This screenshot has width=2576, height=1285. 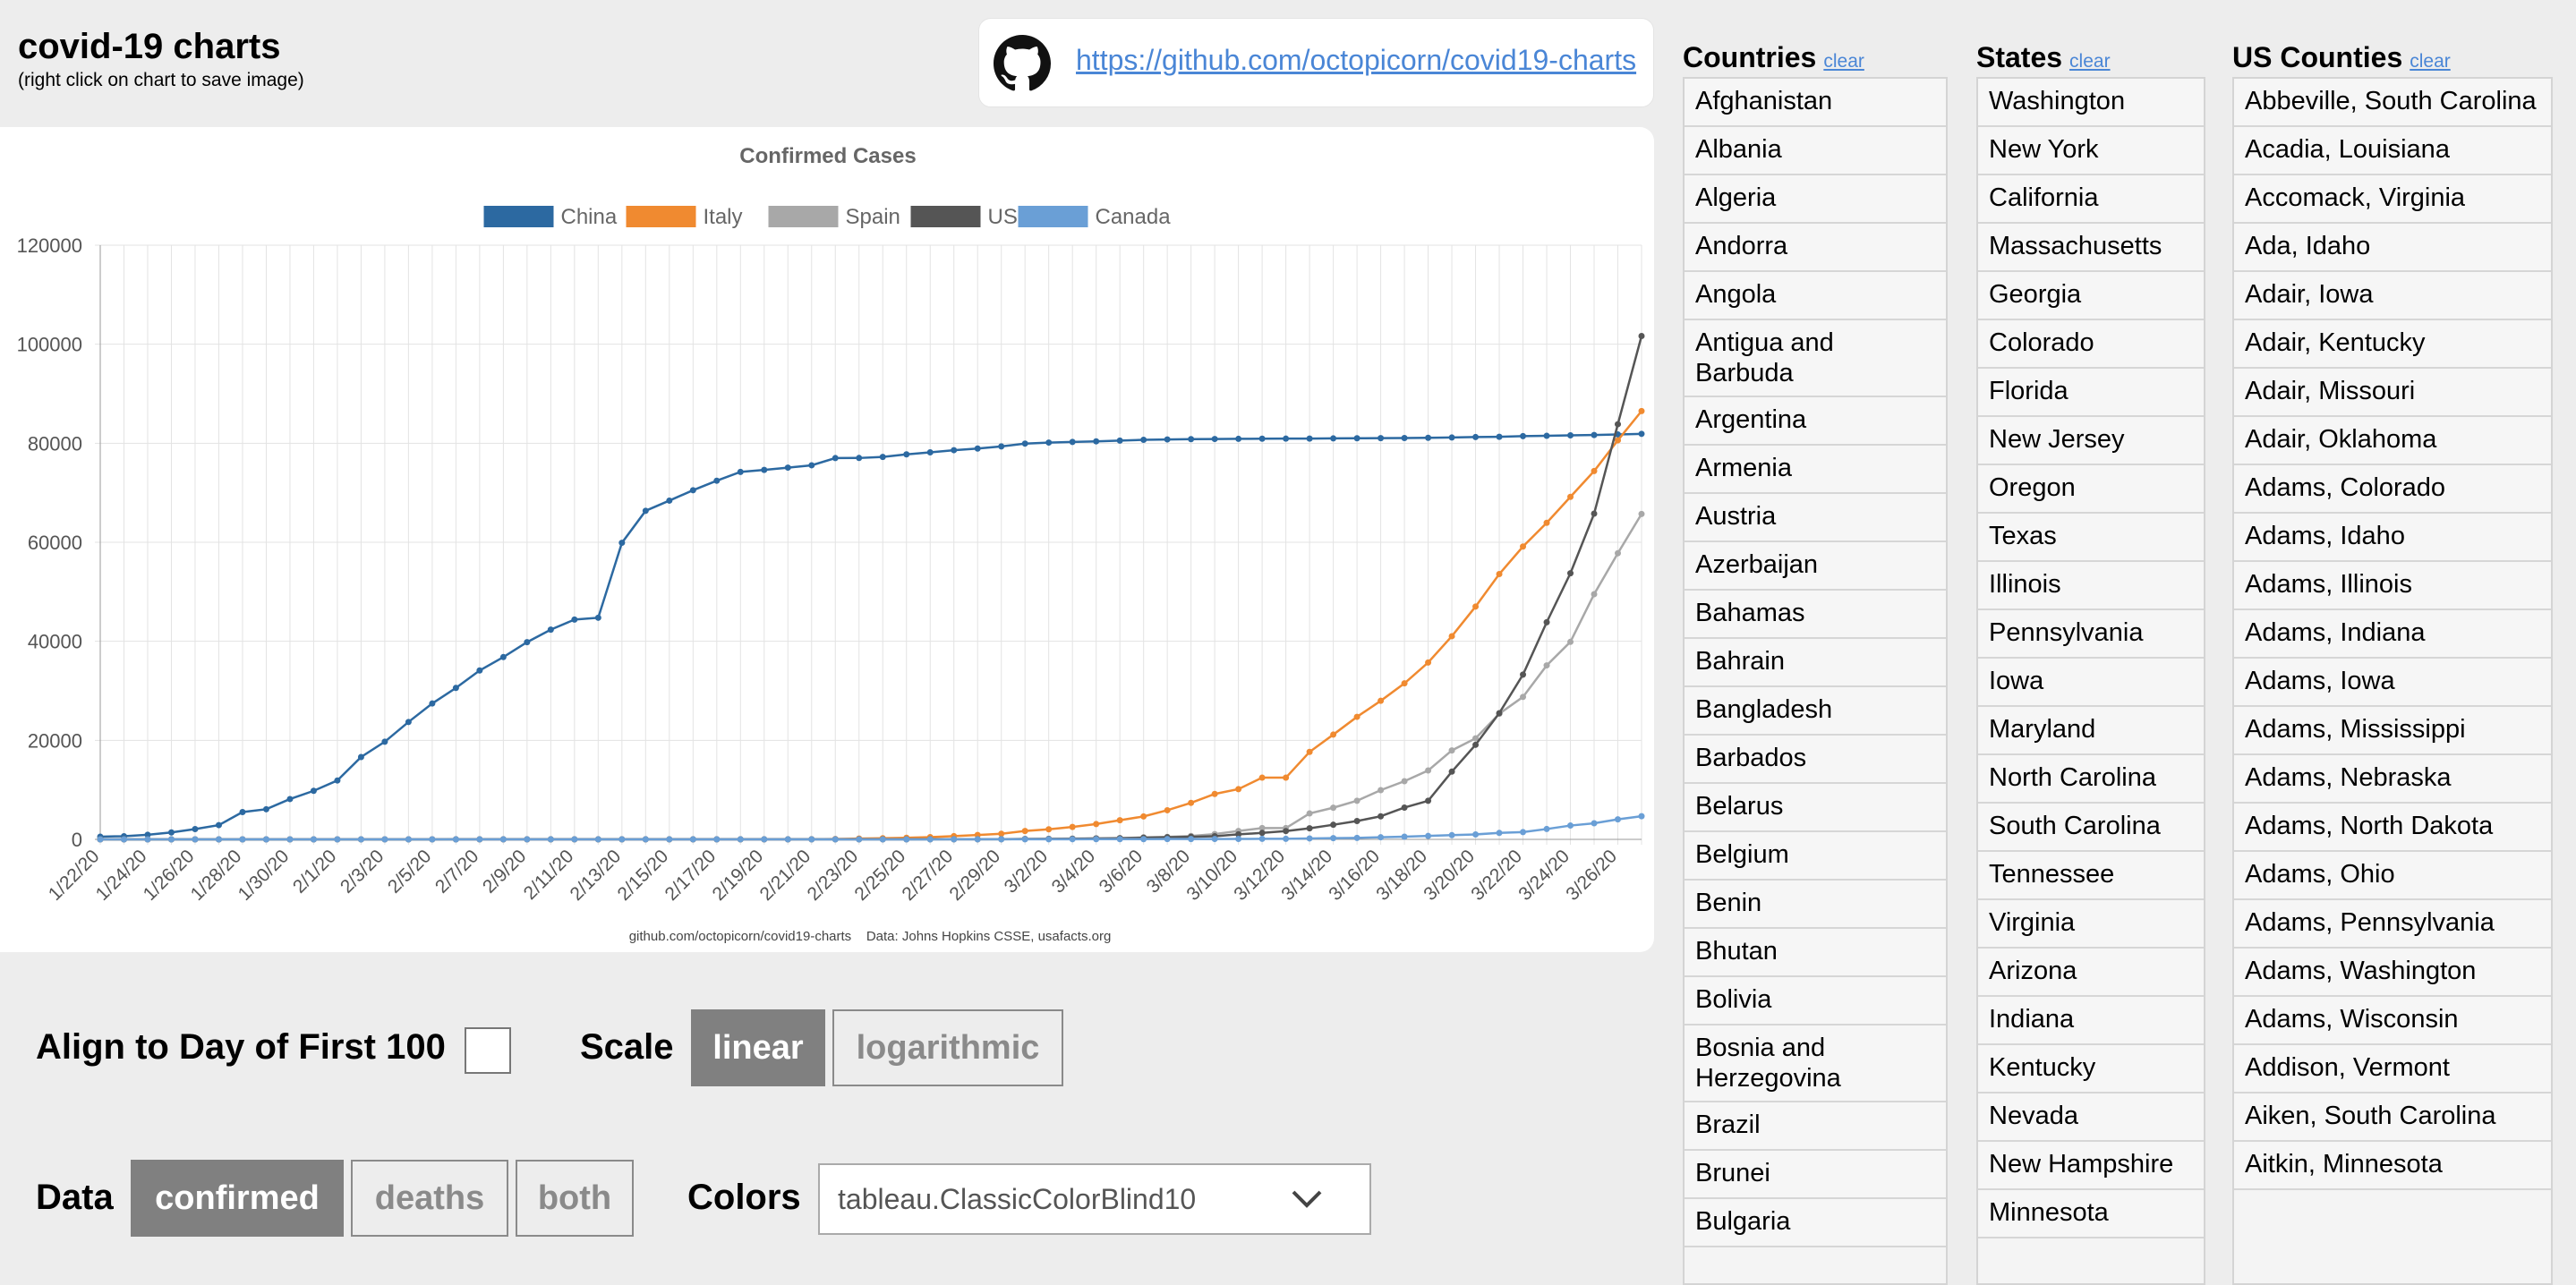 What do you see at coordinates (2392, 345) in the screenshot?
I see `county-list-item: Adair, Kentucky` at bounding box center [2392, 345].